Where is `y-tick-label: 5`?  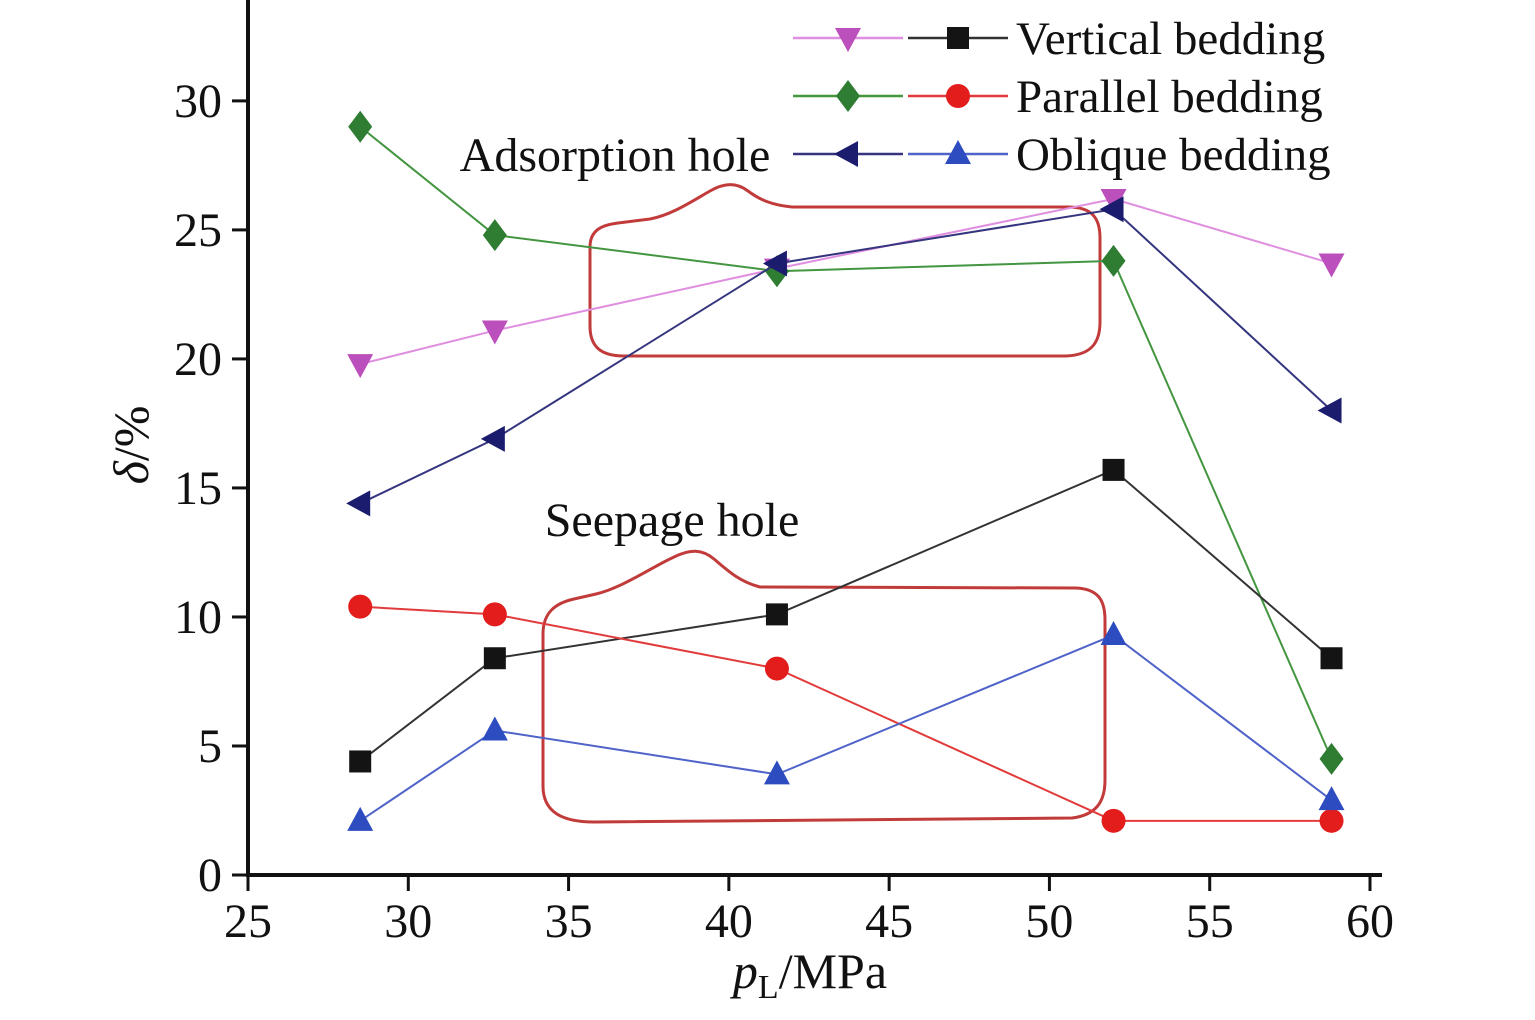
y-tick-label: 5 is located at coordinates (210, 746).